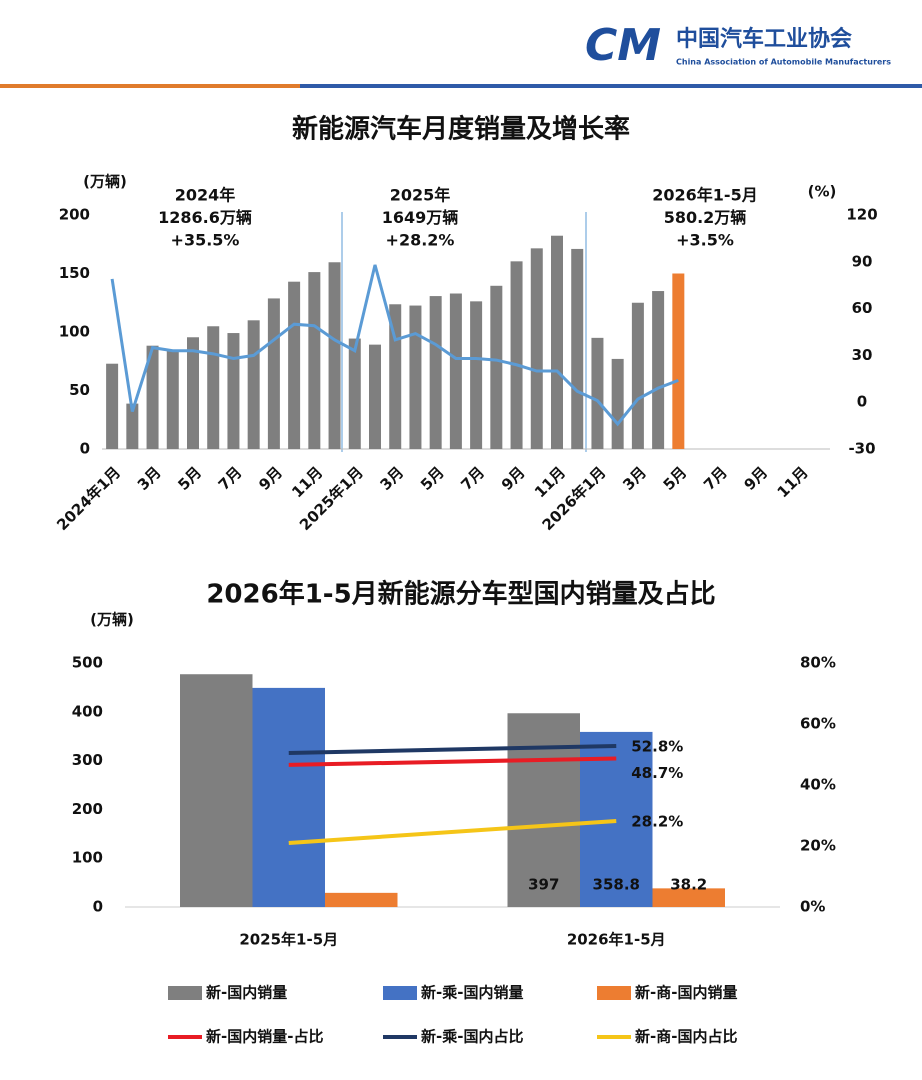  Describe the element at coordinates (246, 993) in the screenshot. I see `legend-label: 新-国内销量` at that location.